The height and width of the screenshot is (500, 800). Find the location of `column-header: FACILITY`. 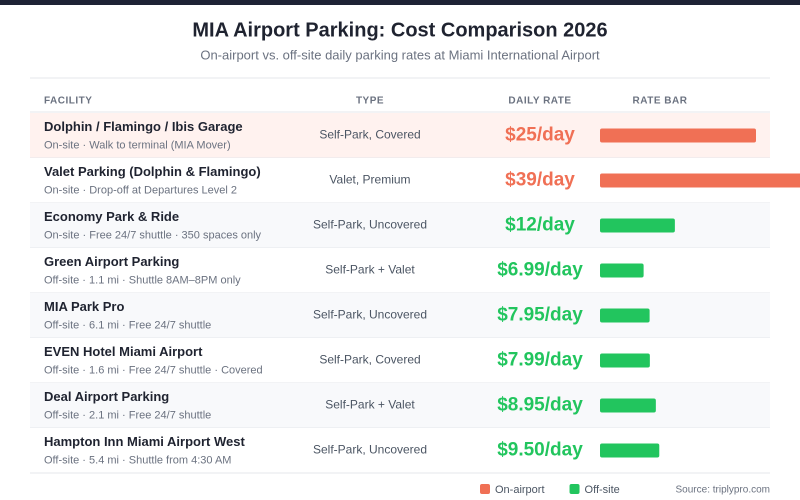

column-header: FACILITY is located at coordinates (68, 101).